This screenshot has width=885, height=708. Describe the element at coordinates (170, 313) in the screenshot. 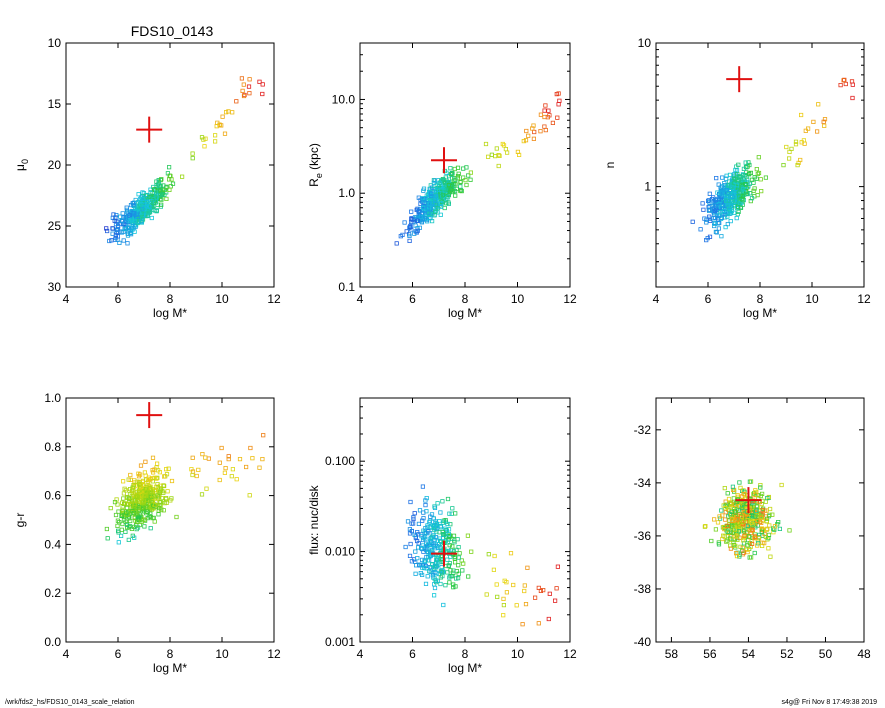

I see `x-axis-label: log M*` at that location.